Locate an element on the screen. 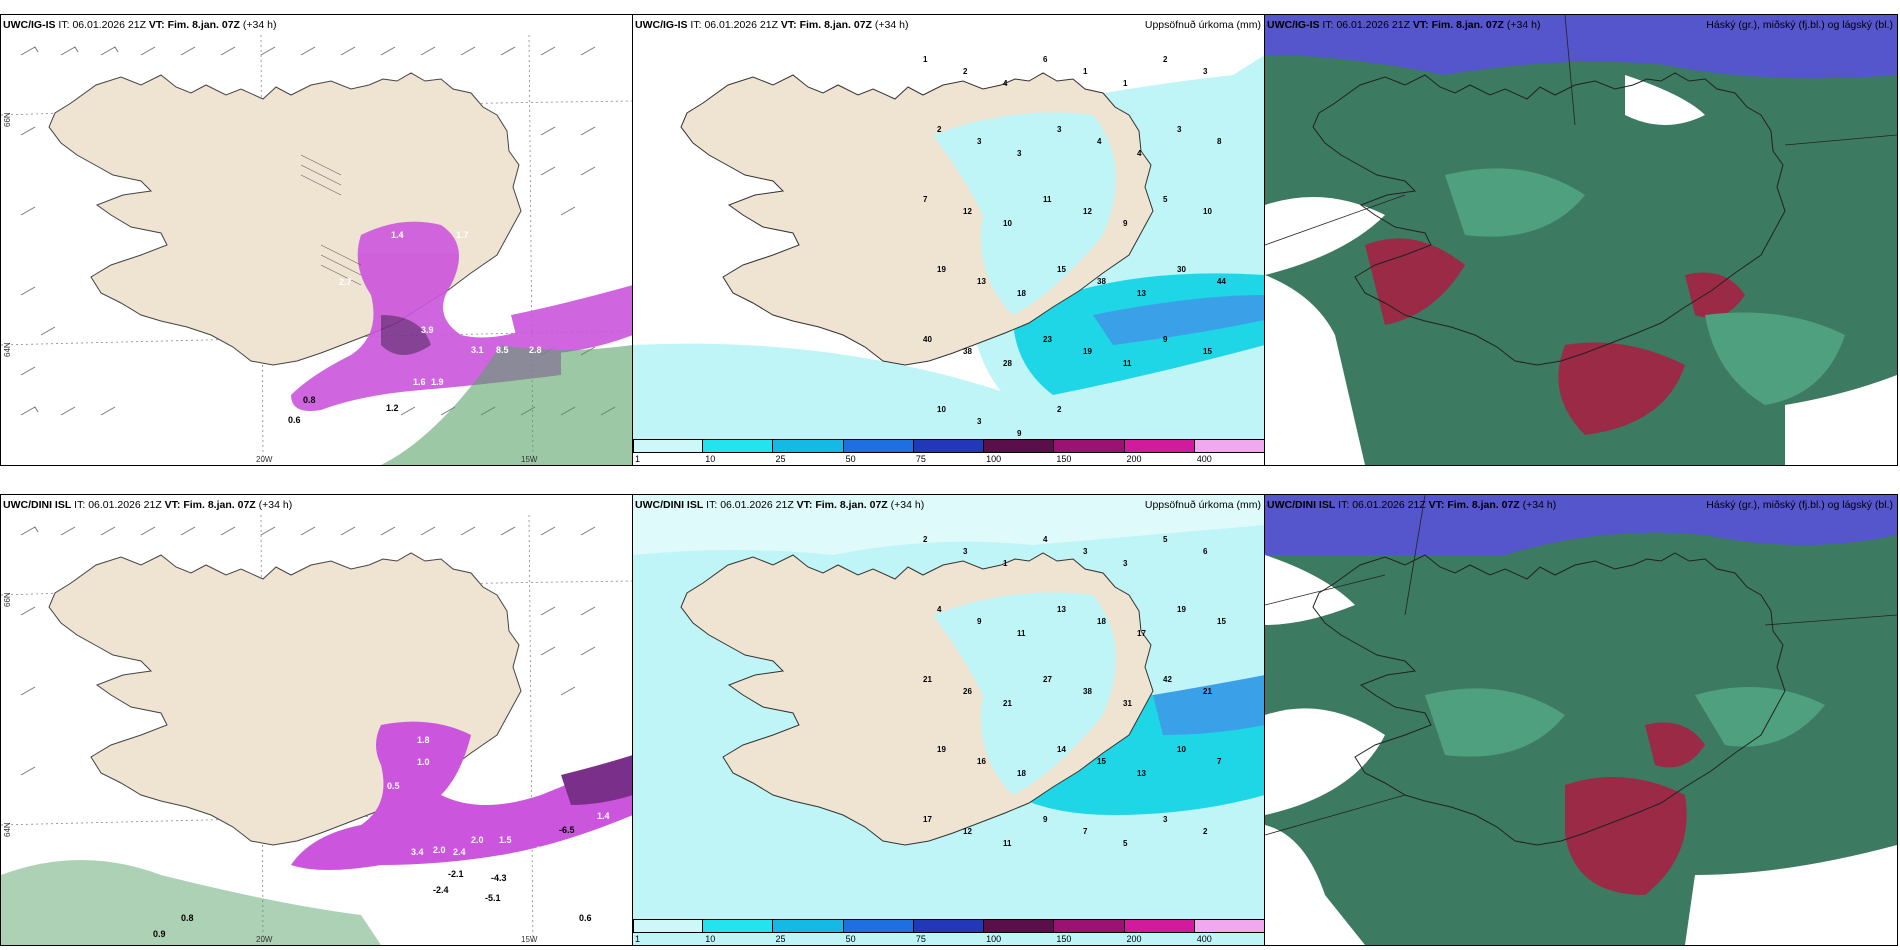  model-name: UWC/IG-IS is located at coordinates (1293, 25).